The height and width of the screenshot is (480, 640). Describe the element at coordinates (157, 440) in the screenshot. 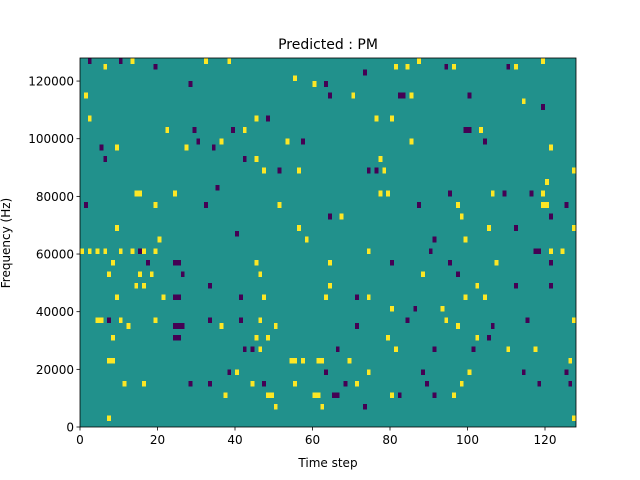

I see `x-tick-label: 20` at that location.